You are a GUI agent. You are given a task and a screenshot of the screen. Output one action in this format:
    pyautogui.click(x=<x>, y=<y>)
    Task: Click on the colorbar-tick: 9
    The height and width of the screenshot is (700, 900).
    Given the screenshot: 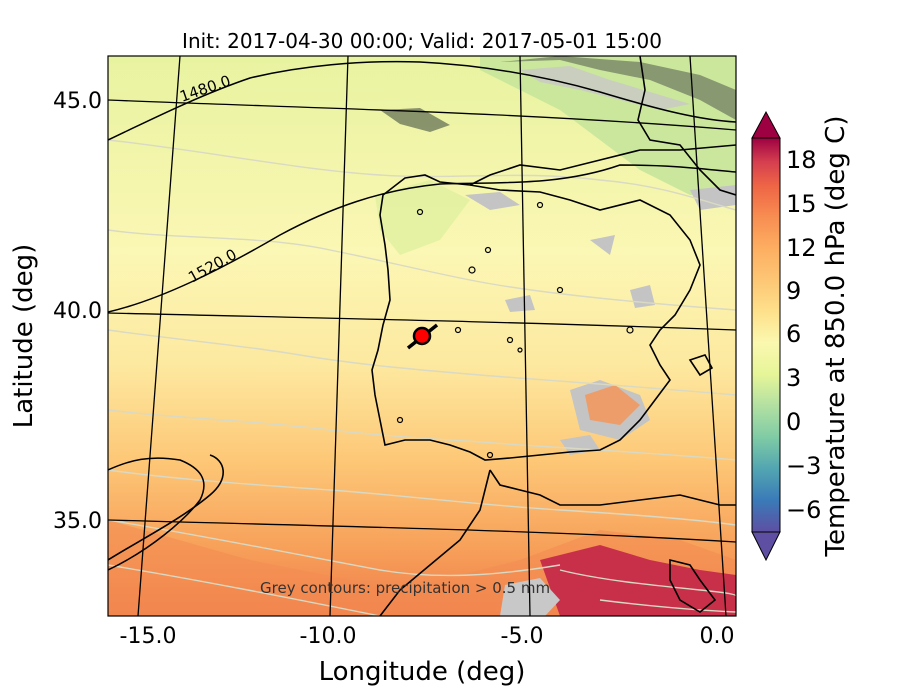 What is the action you would take?
    pyautogui.click(x=793, y=291)
    